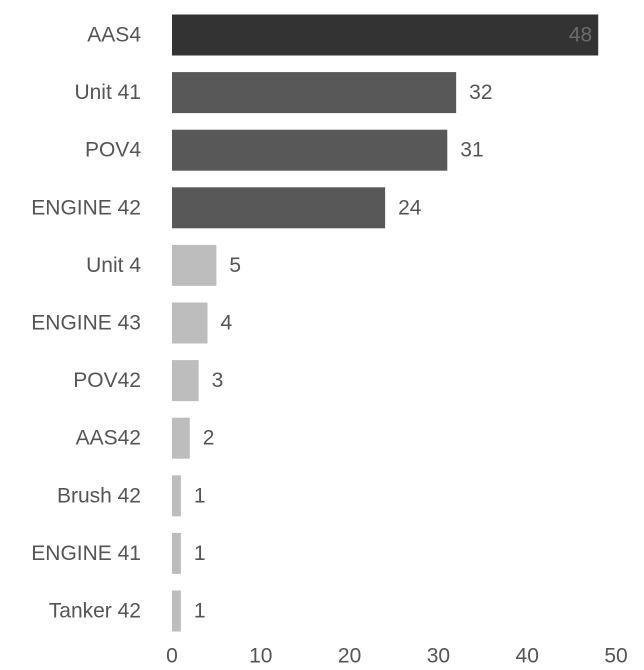 This screenshot has width=644, height=670. What do you see at coordinates (200, 611) in the screenshot?
I see `value-label-tanker-42: 1` at bounding box center [200, 611].